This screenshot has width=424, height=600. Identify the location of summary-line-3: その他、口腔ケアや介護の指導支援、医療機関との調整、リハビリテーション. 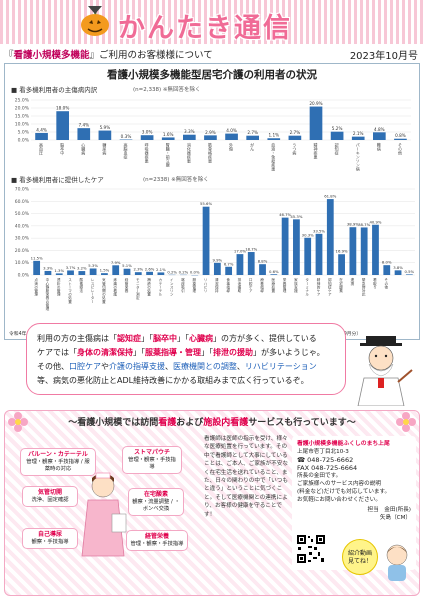
(177, 366).